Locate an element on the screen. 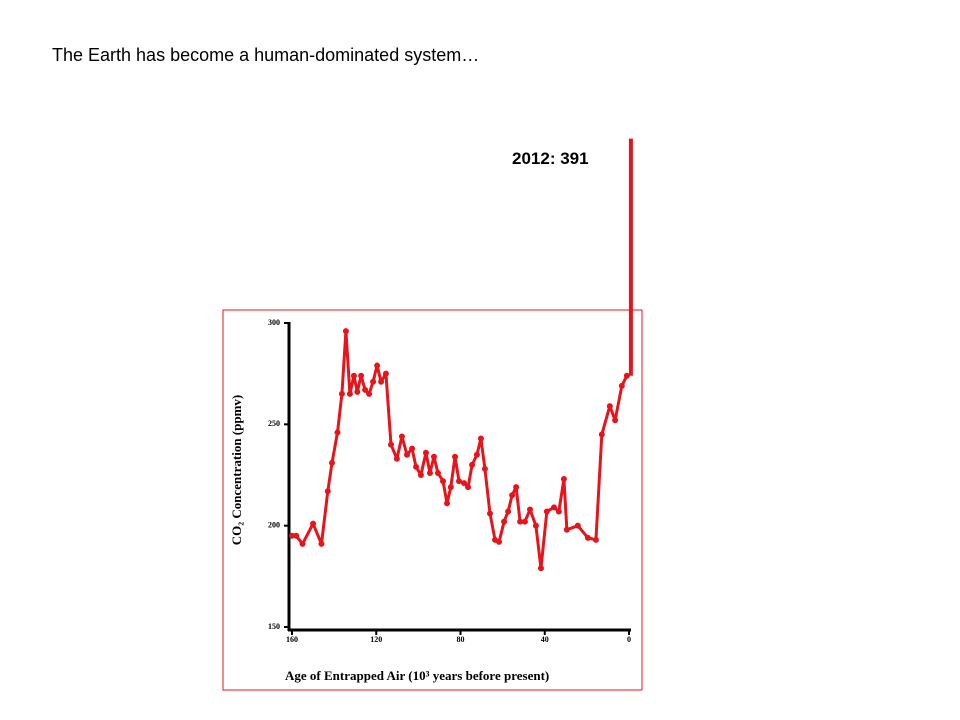  y-axis-title: CO₂ Concentration (ppmv) is located at coordinates (236, 470).